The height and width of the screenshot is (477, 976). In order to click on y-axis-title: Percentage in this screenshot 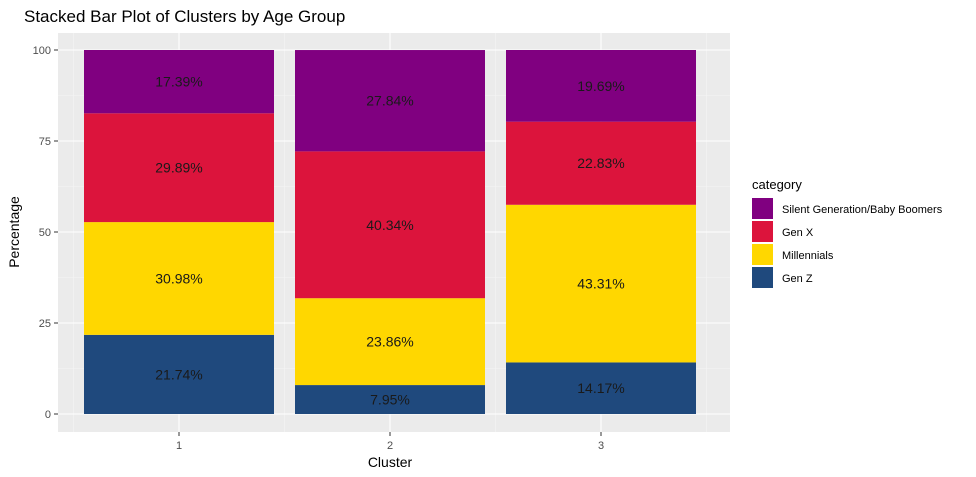, I will do `click(14, 232)`.